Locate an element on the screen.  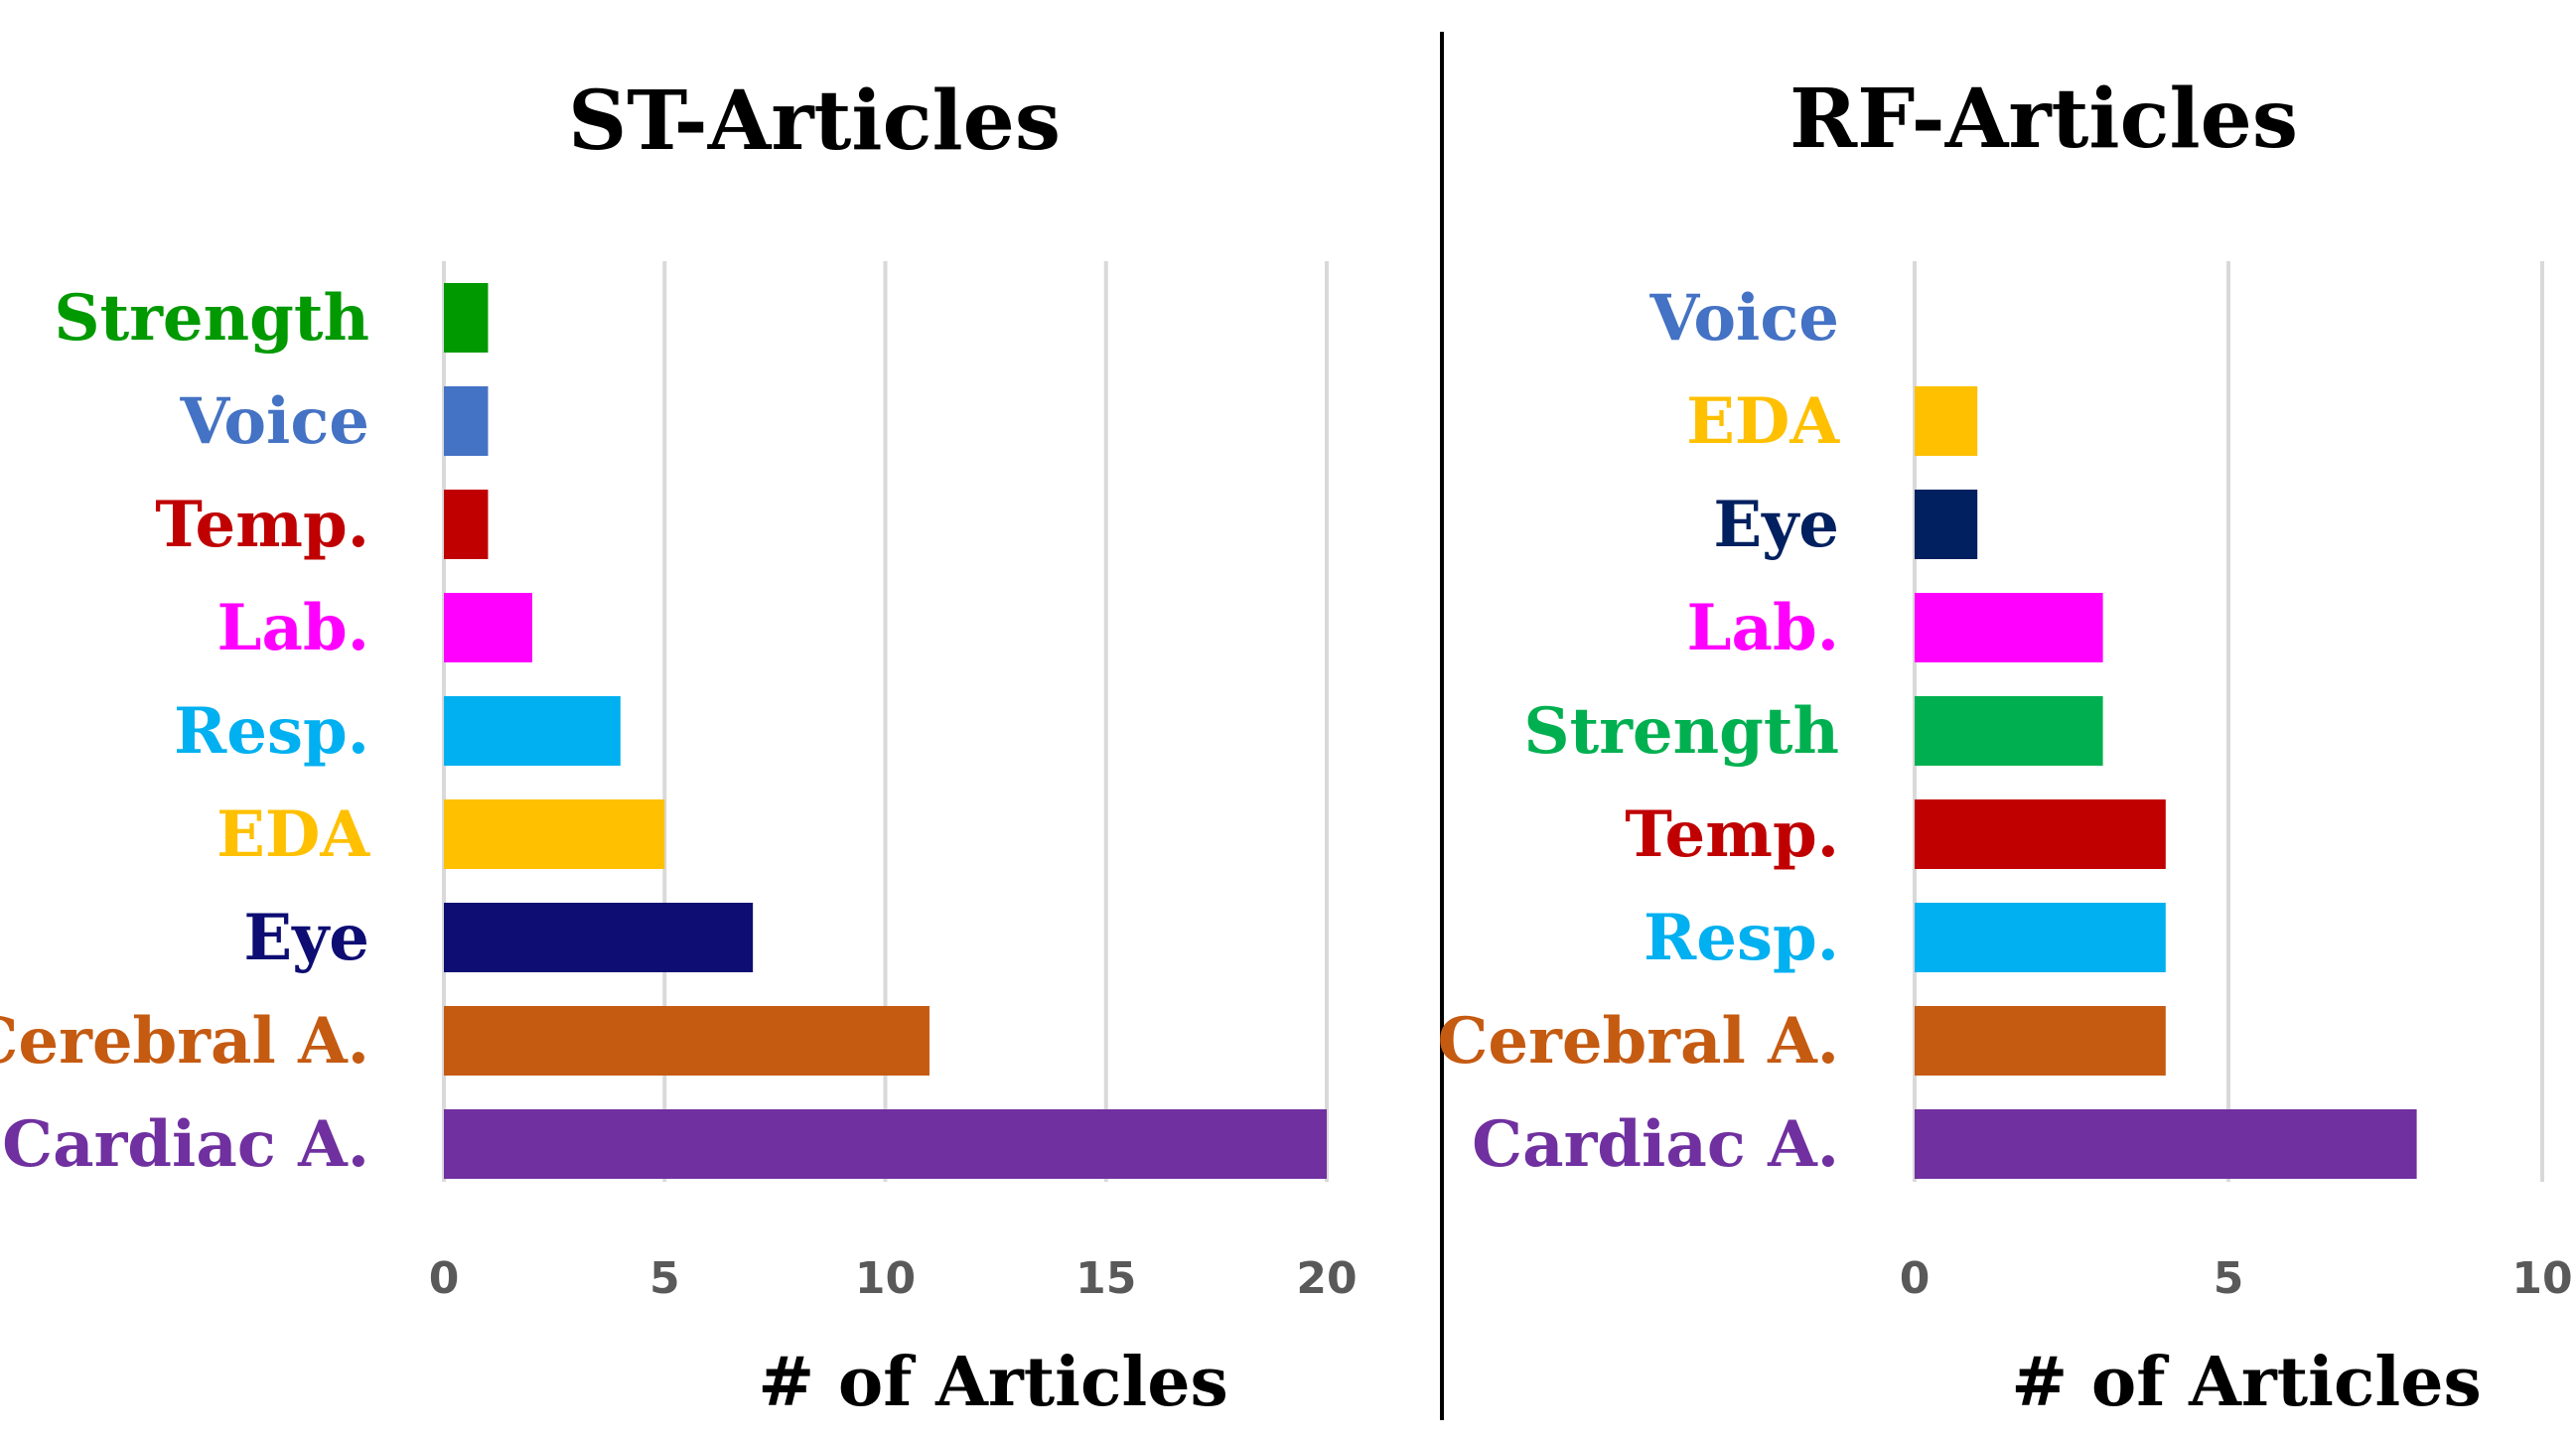
chart-title: RF-Articles is located at coordinates (2044, 119).